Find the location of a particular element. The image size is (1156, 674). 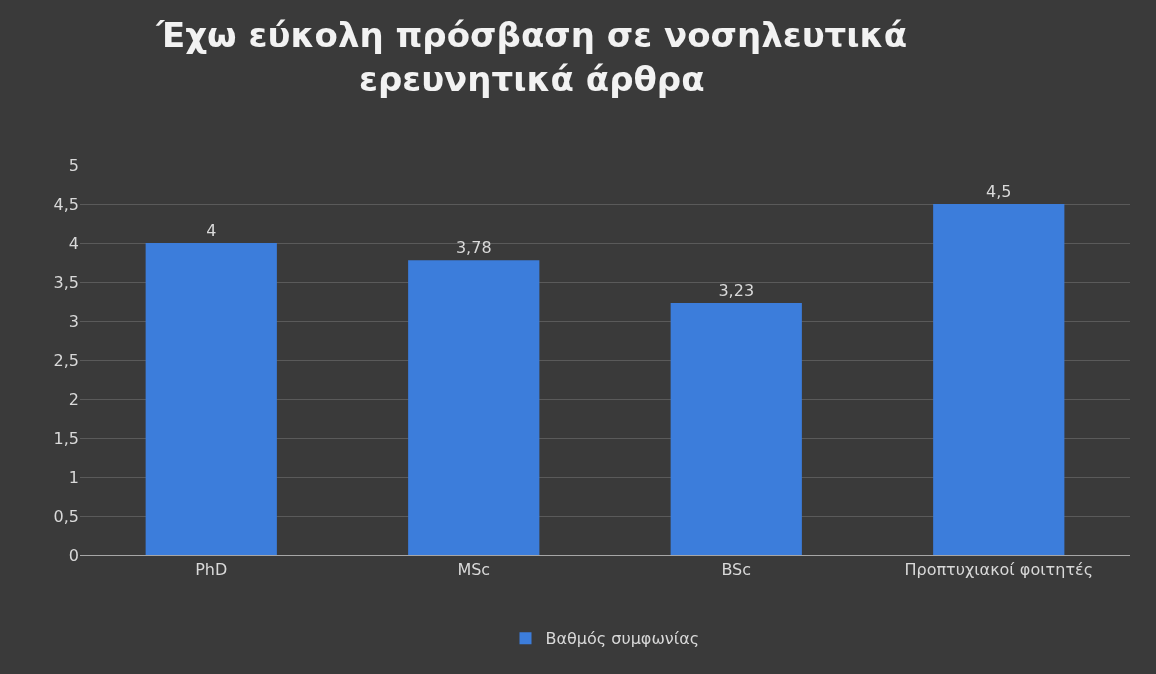

x-tick-label: BSc is located at coordinates (736, 570).